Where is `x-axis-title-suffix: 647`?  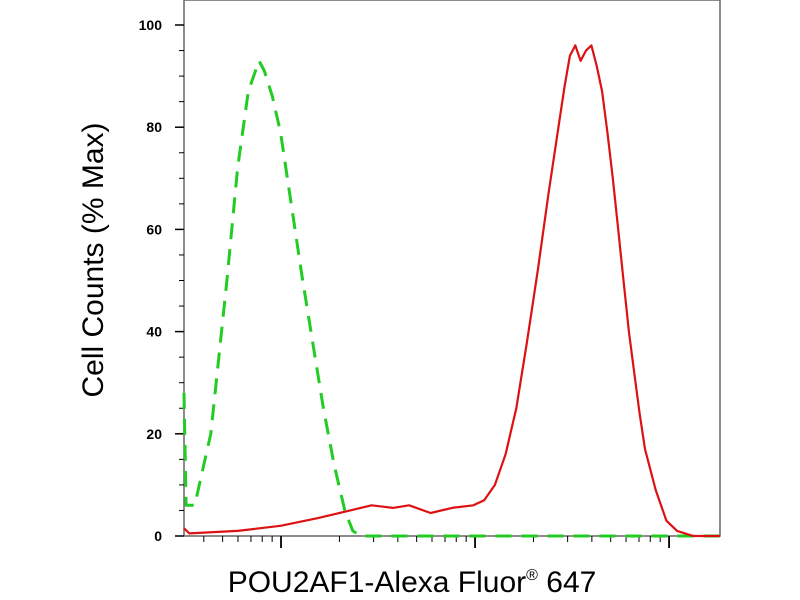
x-axis-title-suffix: 647 is located at coordinates (567, 582).